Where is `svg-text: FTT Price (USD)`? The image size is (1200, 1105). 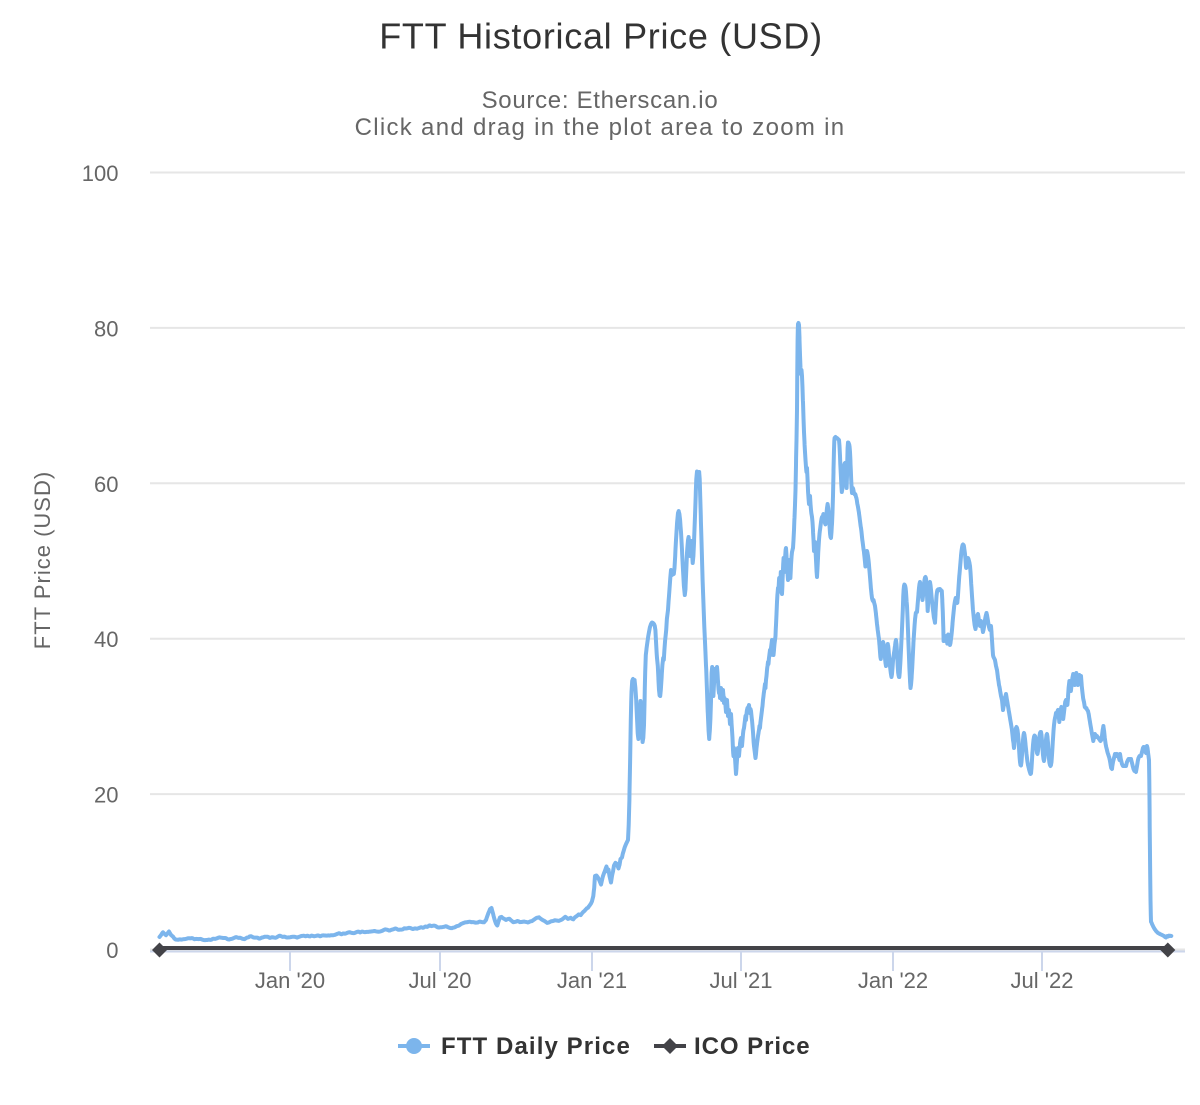
svg-text: FTT Price (USD) is located at coordinates (42, 560).